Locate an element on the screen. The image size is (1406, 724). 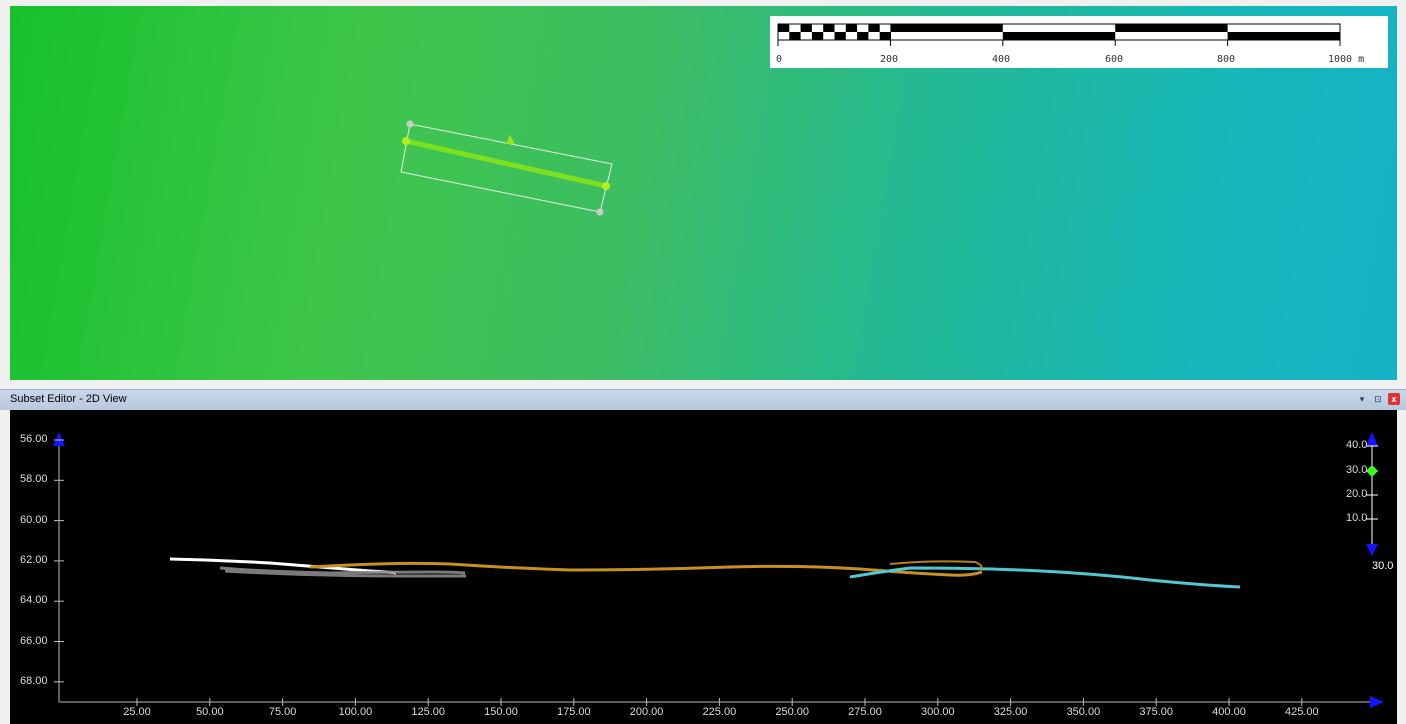
profile-start-handle is located at coordinates (406, 141).